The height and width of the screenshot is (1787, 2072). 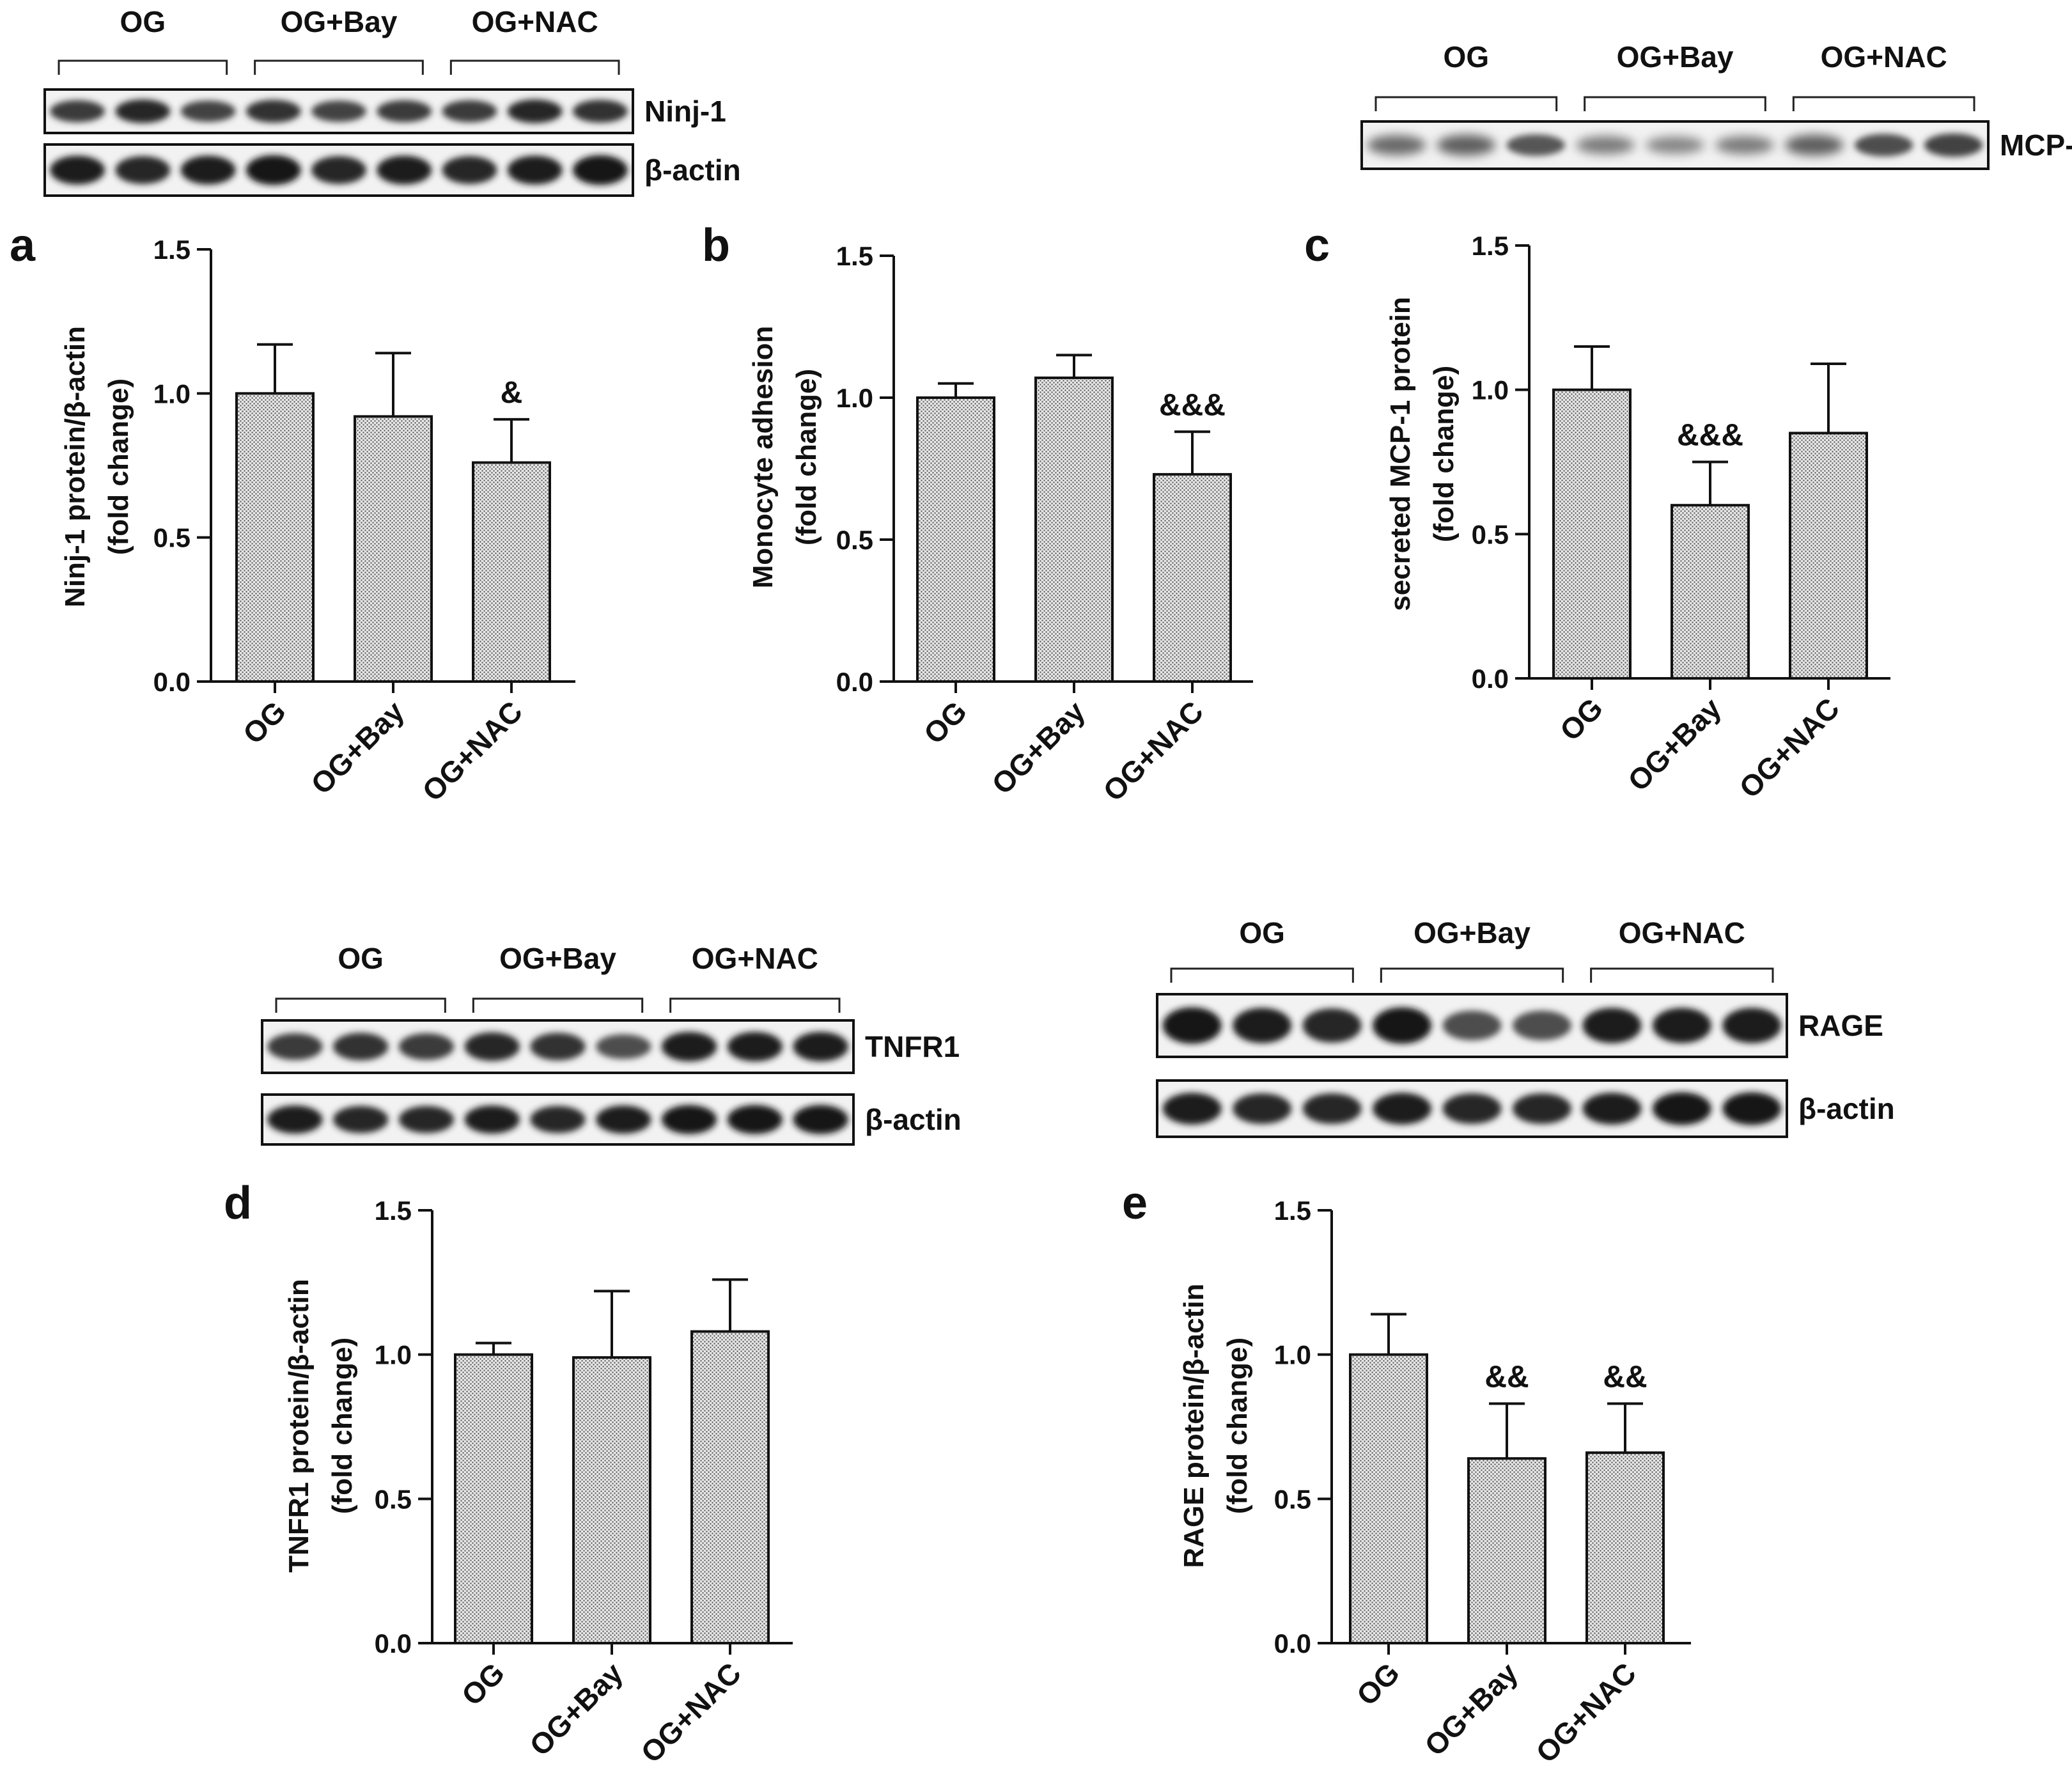 I want to click on y-tick-label: 0.5, so click(x=1490, y=534).